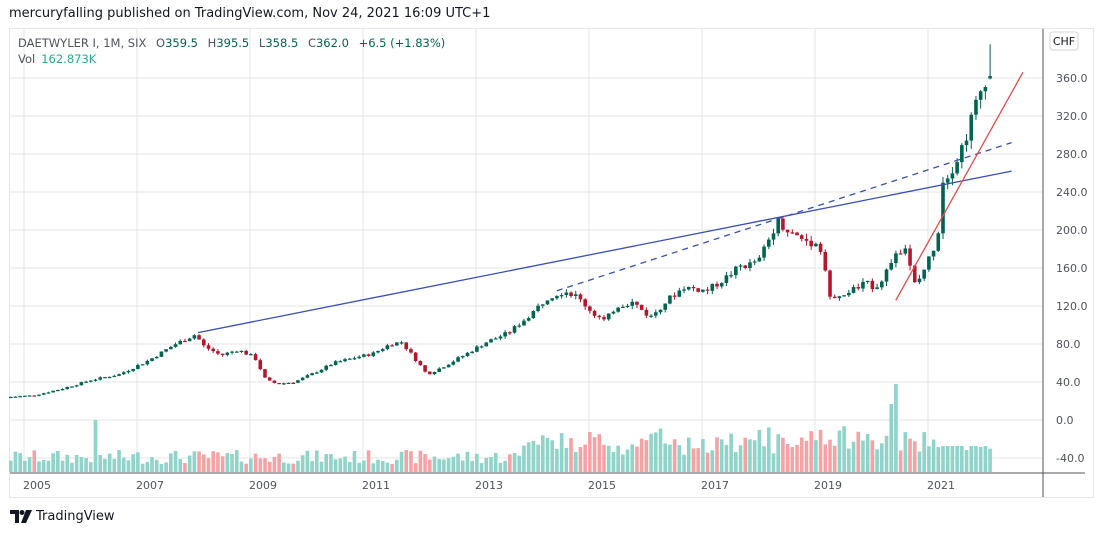 The width and height of the screenshot is (1100, 534). Describe the element at coordinates (82, 43) in the screenshot. I see `symbol-label: DAETWYLER I, 1M, SIX` at that location.